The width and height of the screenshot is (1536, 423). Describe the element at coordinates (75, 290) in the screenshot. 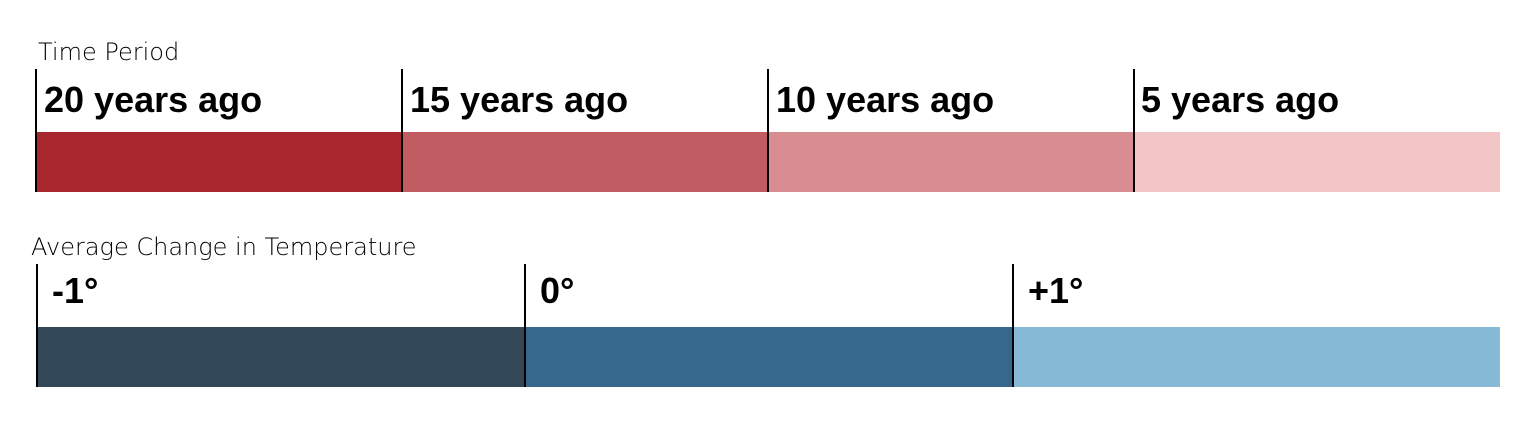

I see `temp-label-minus-1: -1°` at that location.